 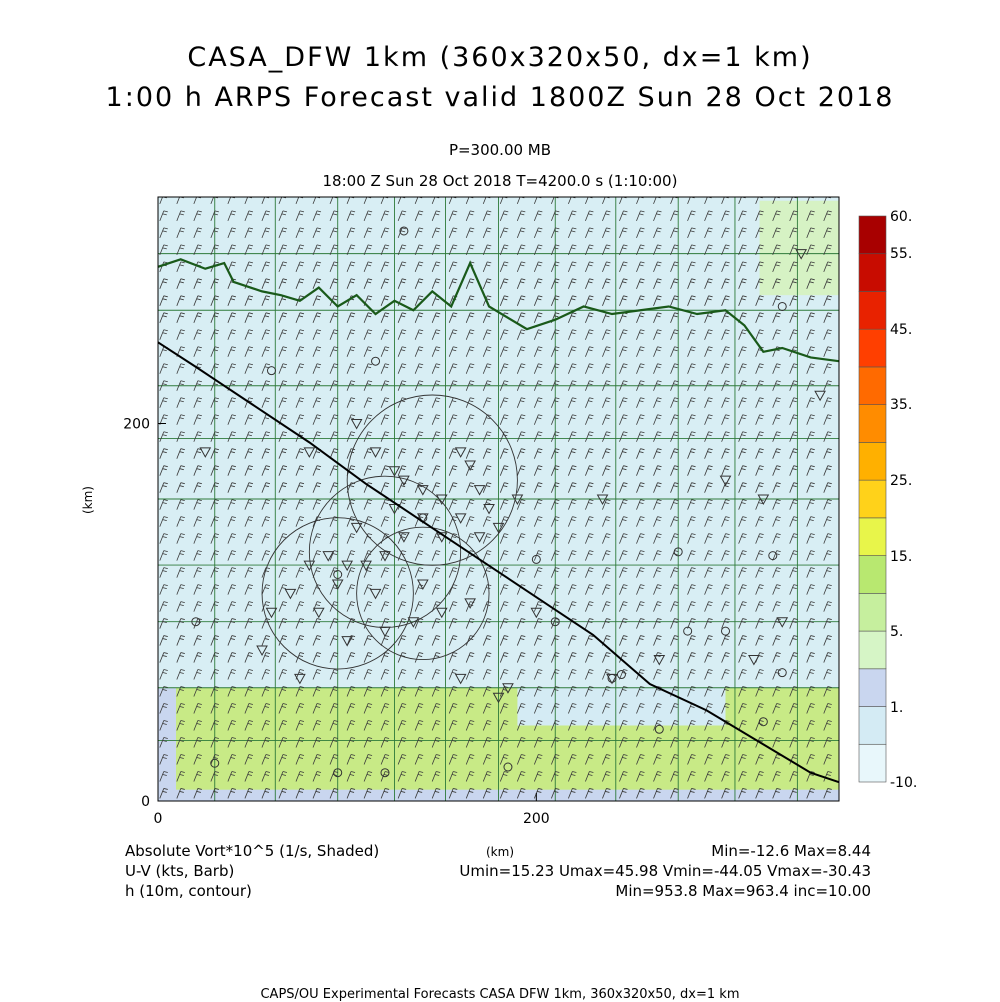 What do you see at coordinates (659, 729) in the screenshot?
I see `station-circle` at bounding box center [659, 729].